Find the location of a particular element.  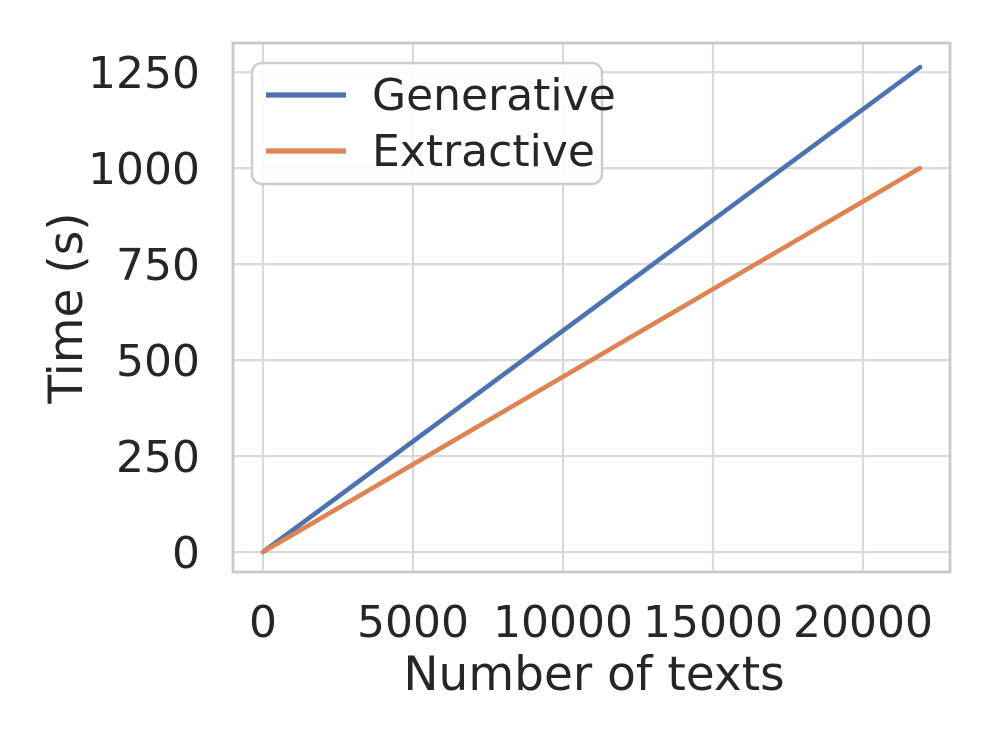

x-axis-tick-labels: 0 5000 10000 15000 20000 is located at coordinates (591, 622).